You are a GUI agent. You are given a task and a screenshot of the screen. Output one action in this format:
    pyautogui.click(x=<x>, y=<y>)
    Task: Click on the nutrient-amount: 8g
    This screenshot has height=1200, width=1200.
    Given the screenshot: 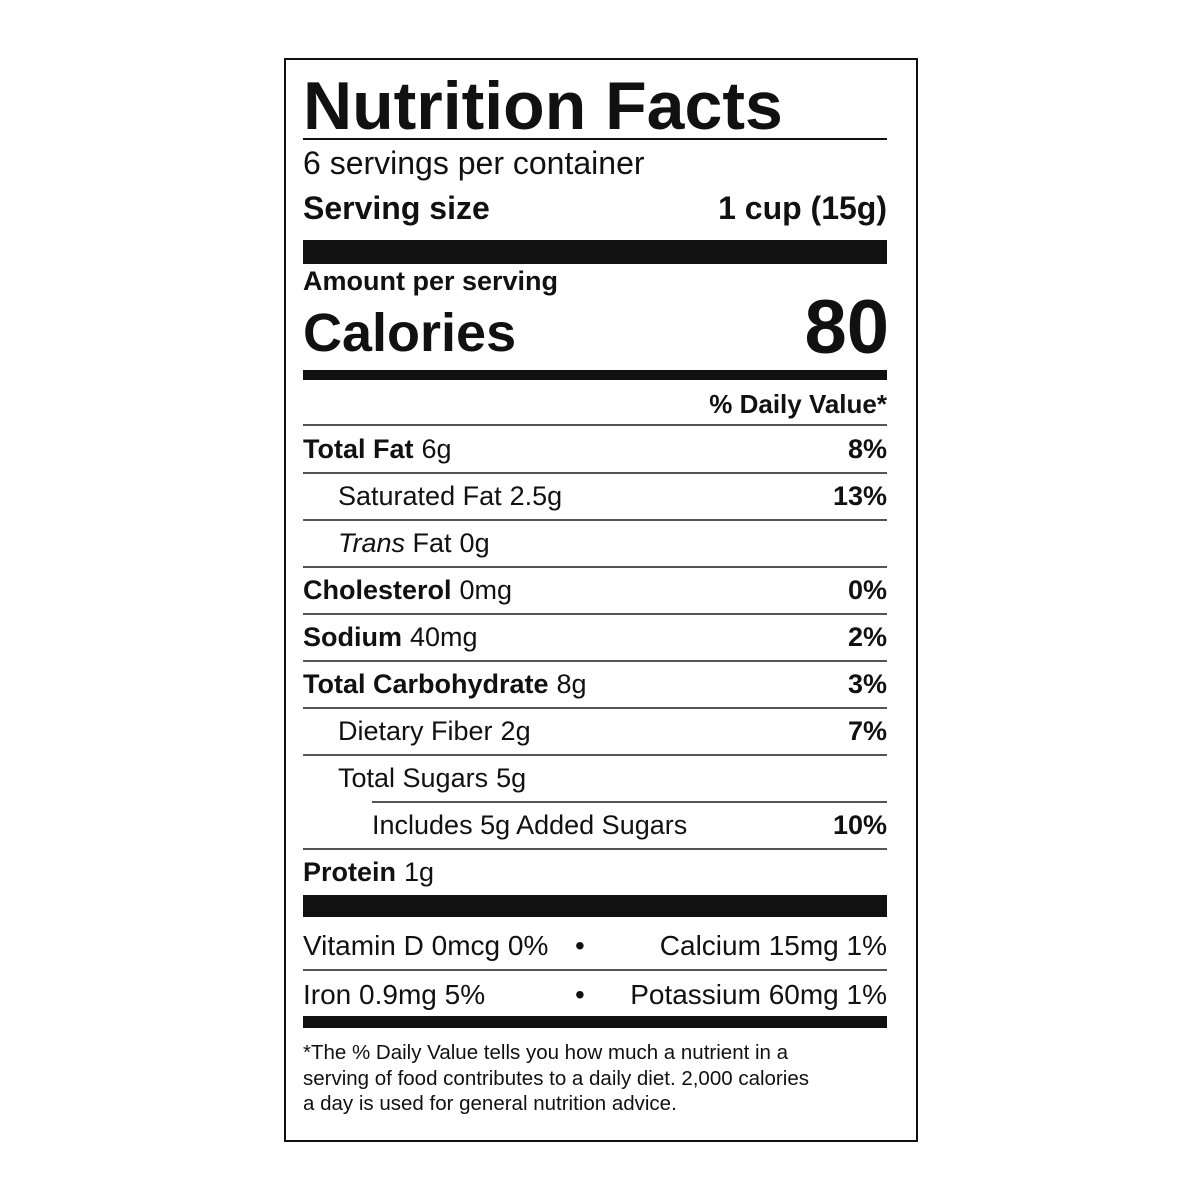 What is the action you would take?
    pyautogui.click(x=571, y=684)
    